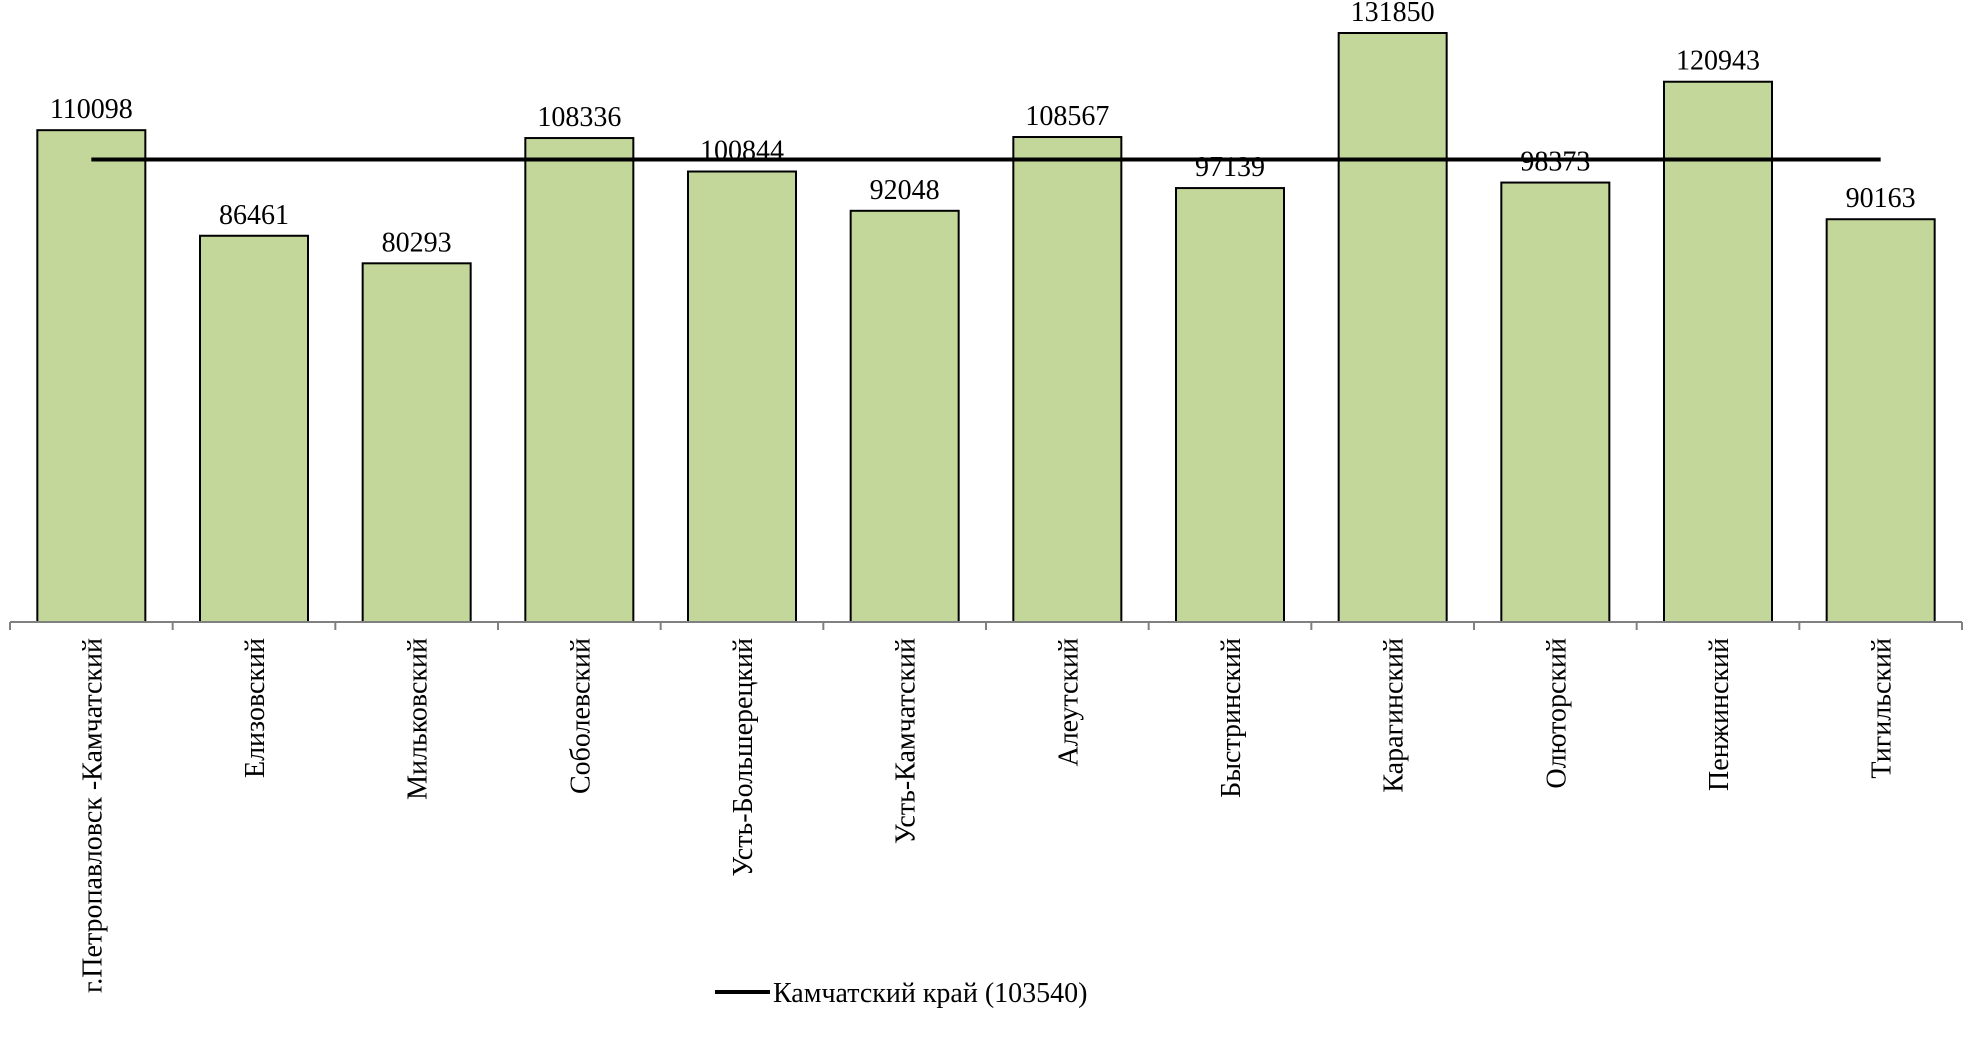 Image resolution: width=1970 pixels, height=1048 pixels. Describe the element at coordinates (1067, 116) in the screenshot. I see `bar-value-label: 108567` at that location.